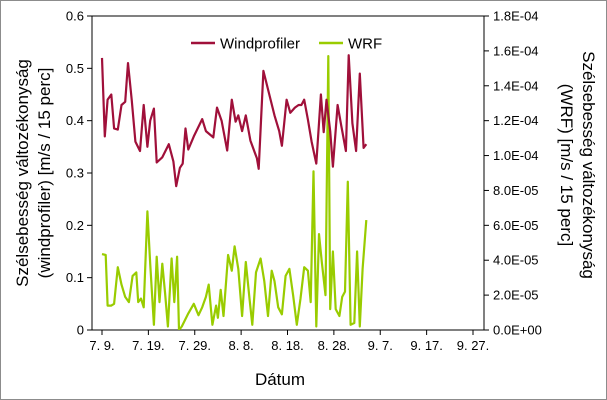  I want to click on y-right-tick-label: 1.0E-04, so click(516, 155).